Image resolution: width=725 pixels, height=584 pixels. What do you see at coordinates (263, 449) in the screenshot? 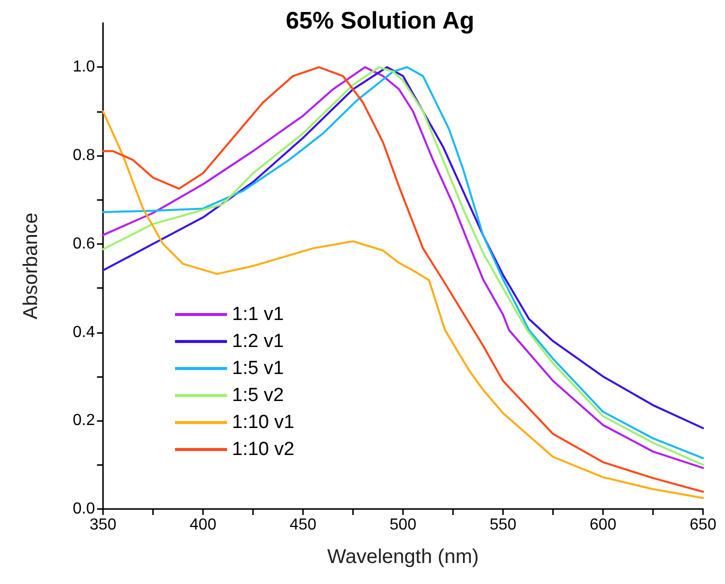
I see `legend-label: 1:10 v2` at bounding box center [263, 449].